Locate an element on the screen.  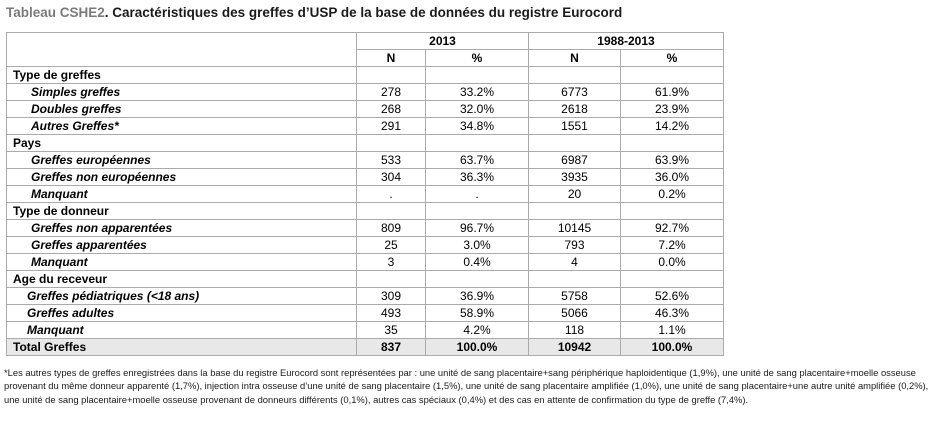
cell-n-total: 20 is located at coordinates (574, 194).